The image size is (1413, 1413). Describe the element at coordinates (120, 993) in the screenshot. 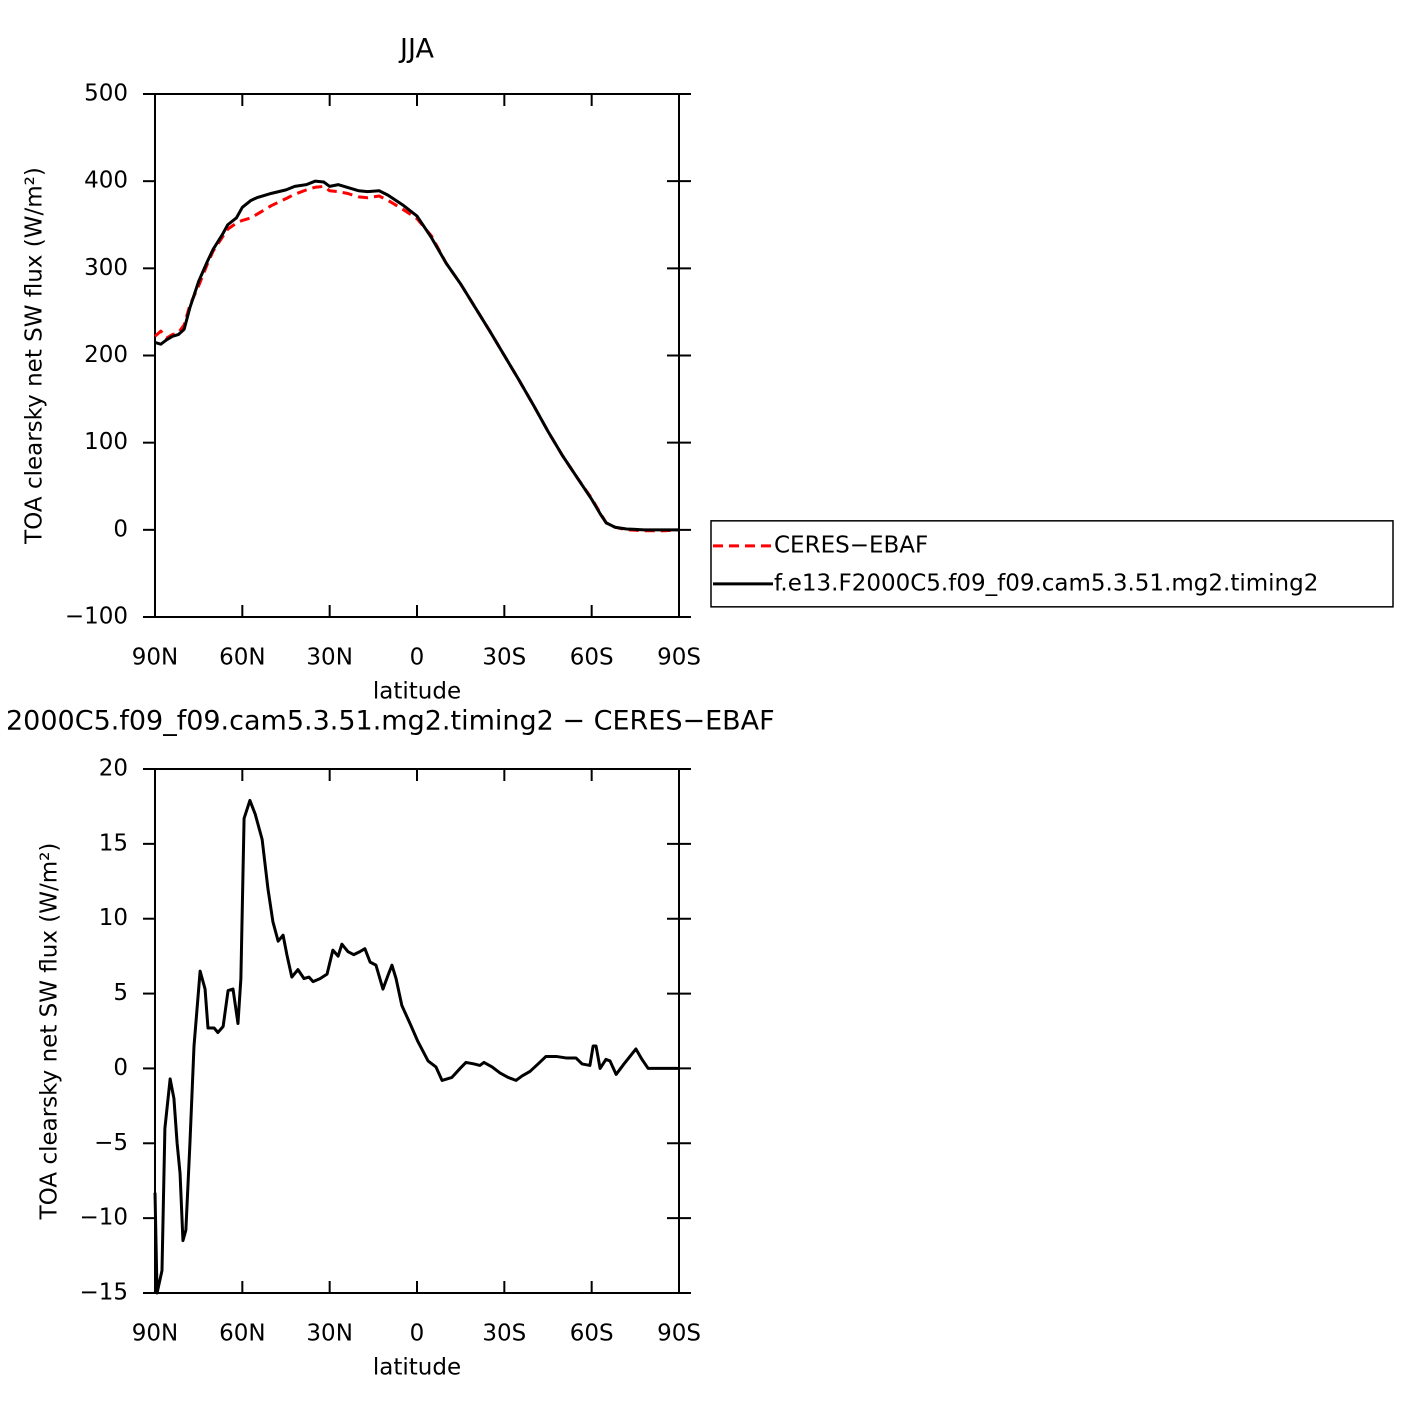

I see `y-tick-label: 5` at that location.